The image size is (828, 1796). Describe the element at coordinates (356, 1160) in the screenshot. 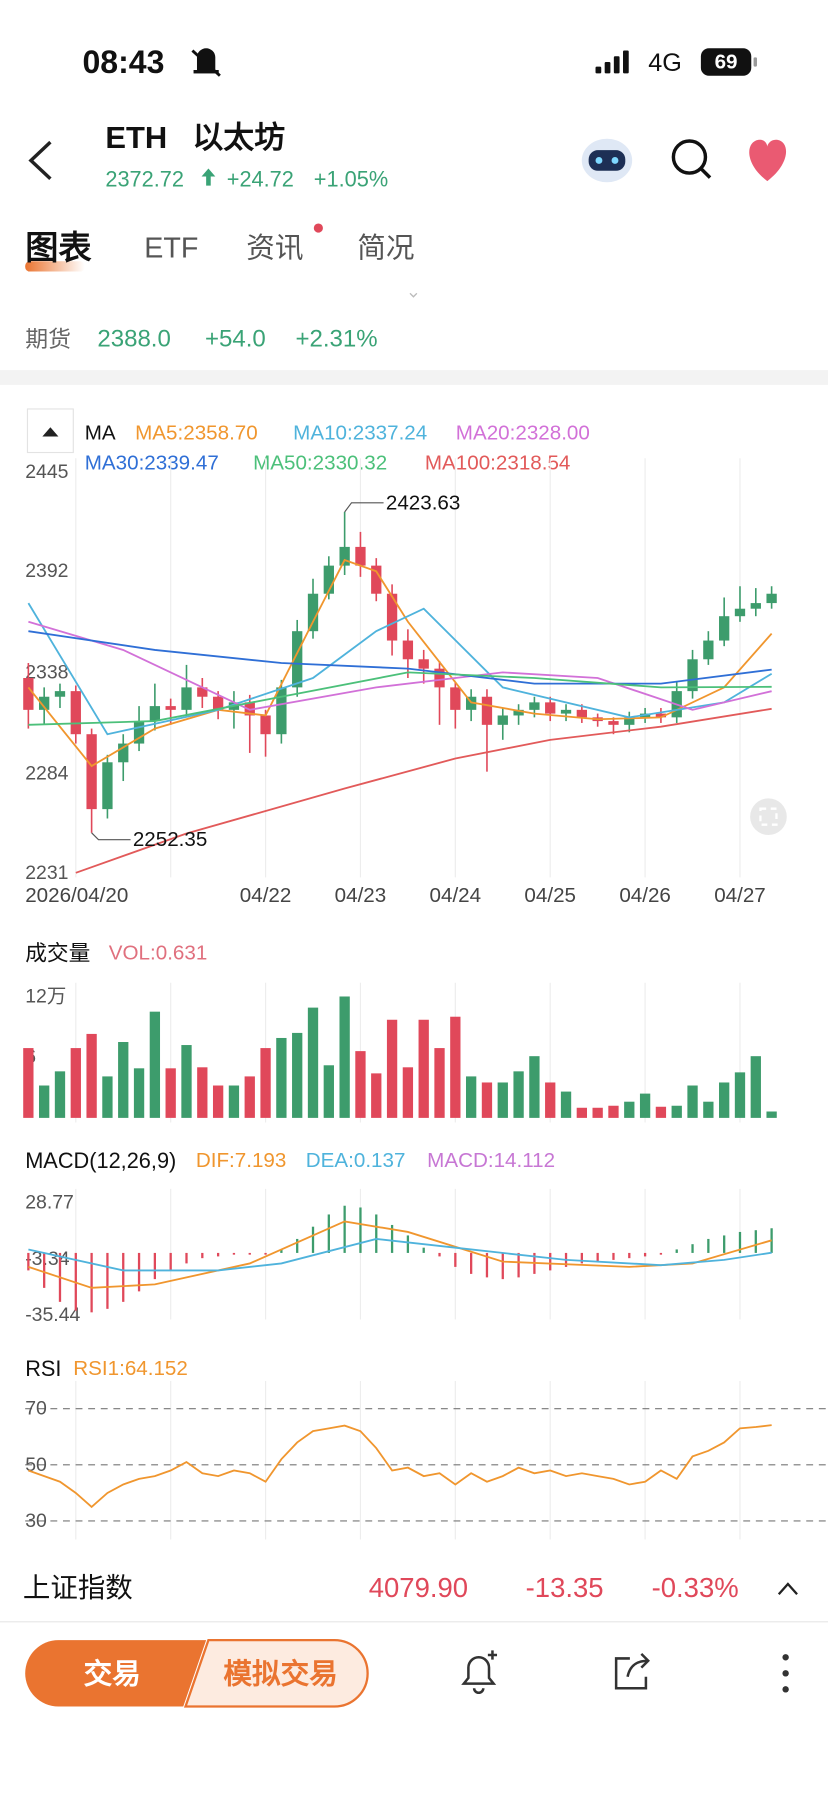

I see `legend-entry: DEA:0.137` at that location.